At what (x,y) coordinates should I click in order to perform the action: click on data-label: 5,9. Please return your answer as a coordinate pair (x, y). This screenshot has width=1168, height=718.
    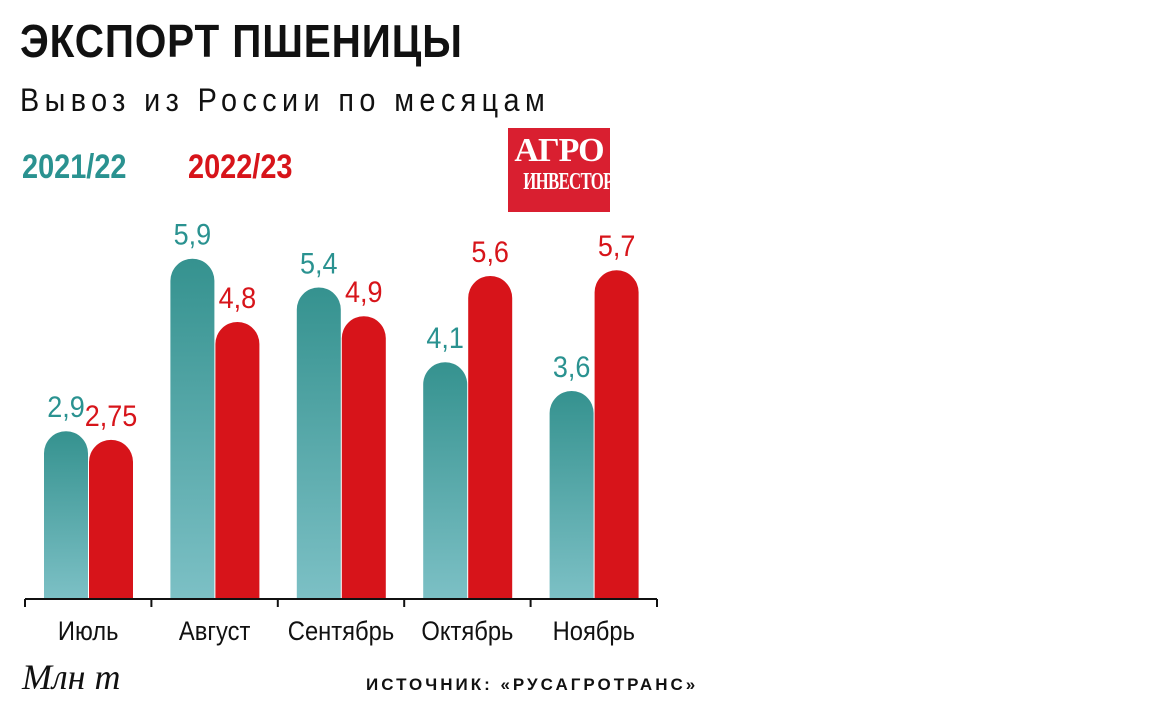
    Looking at the image, I should click on (193, 235).